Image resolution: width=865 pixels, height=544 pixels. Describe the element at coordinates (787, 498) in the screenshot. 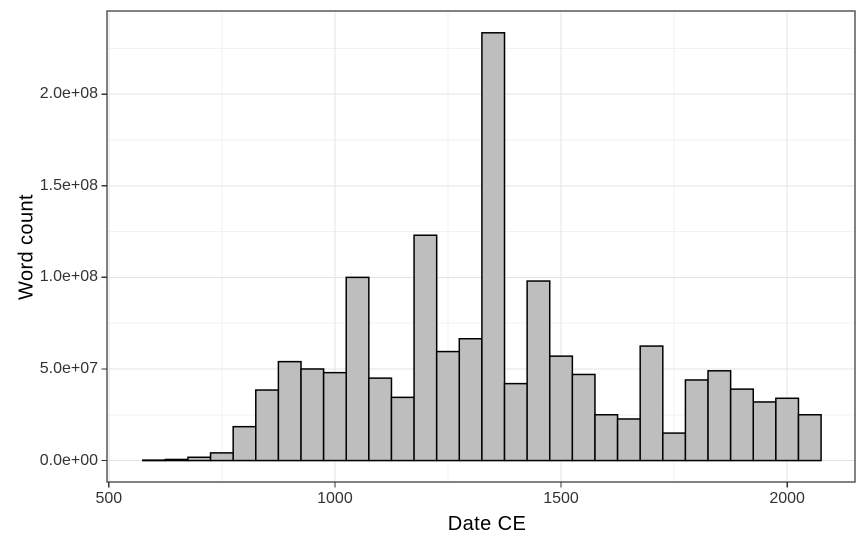

I see `x-tick-label: 2000` at that location.